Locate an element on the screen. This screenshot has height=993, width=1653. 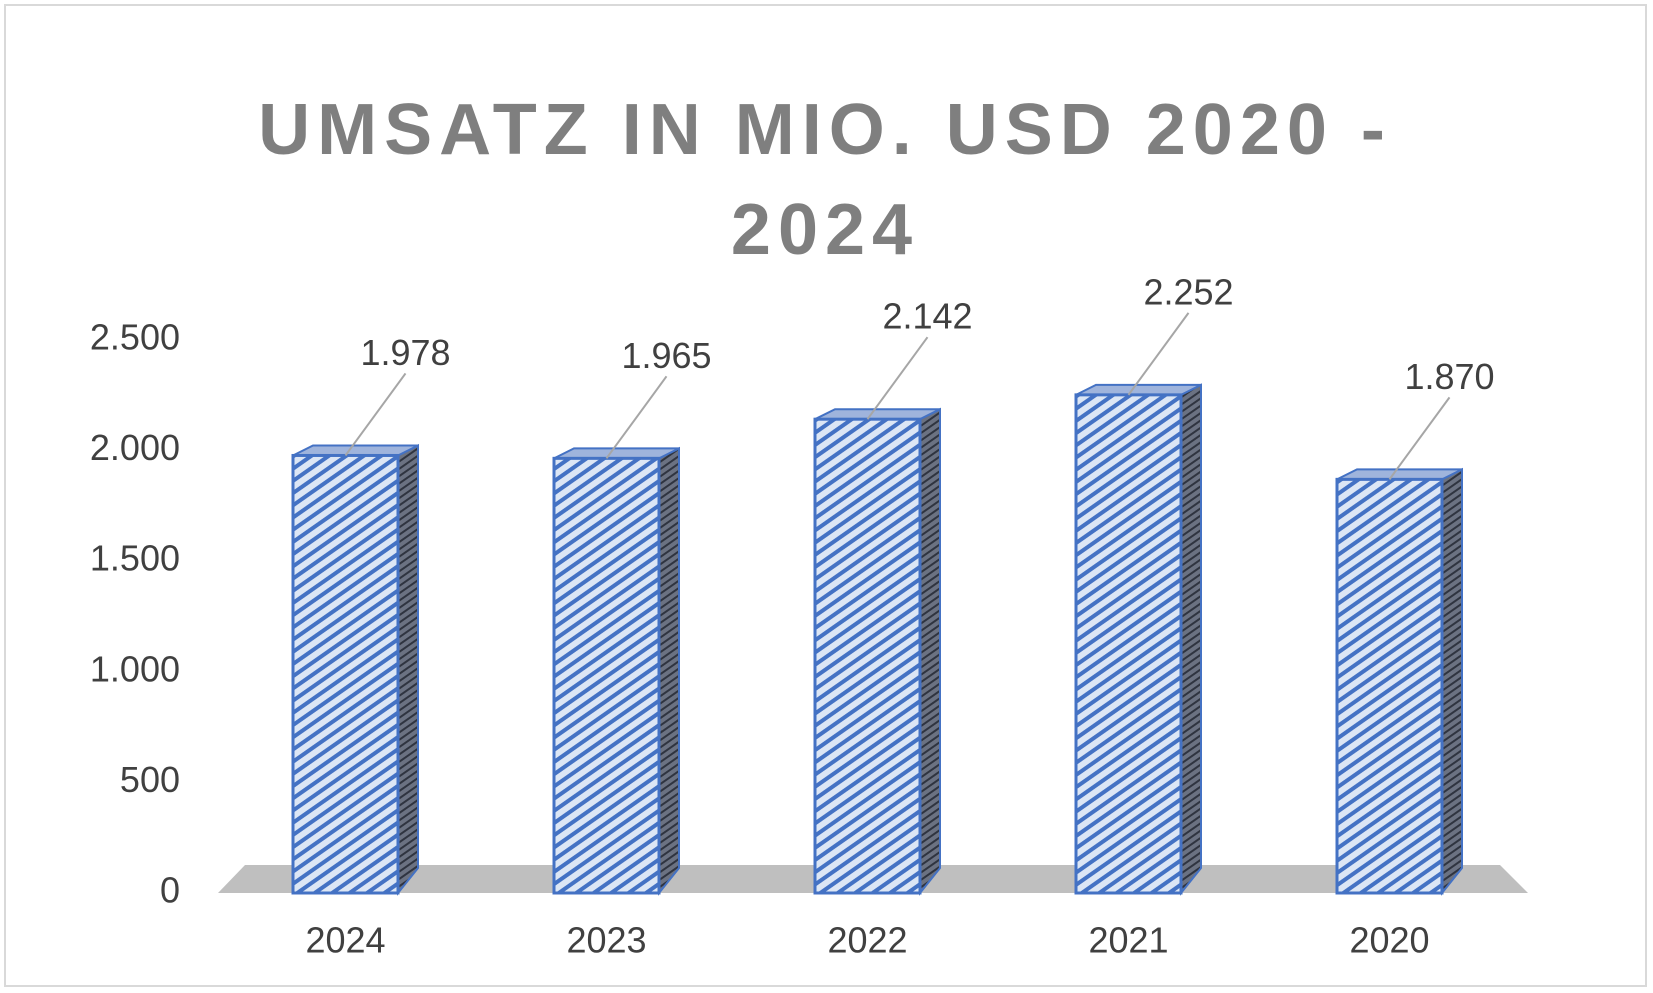
y-tick-label: 2.500 is located at coordinates (135, 337).